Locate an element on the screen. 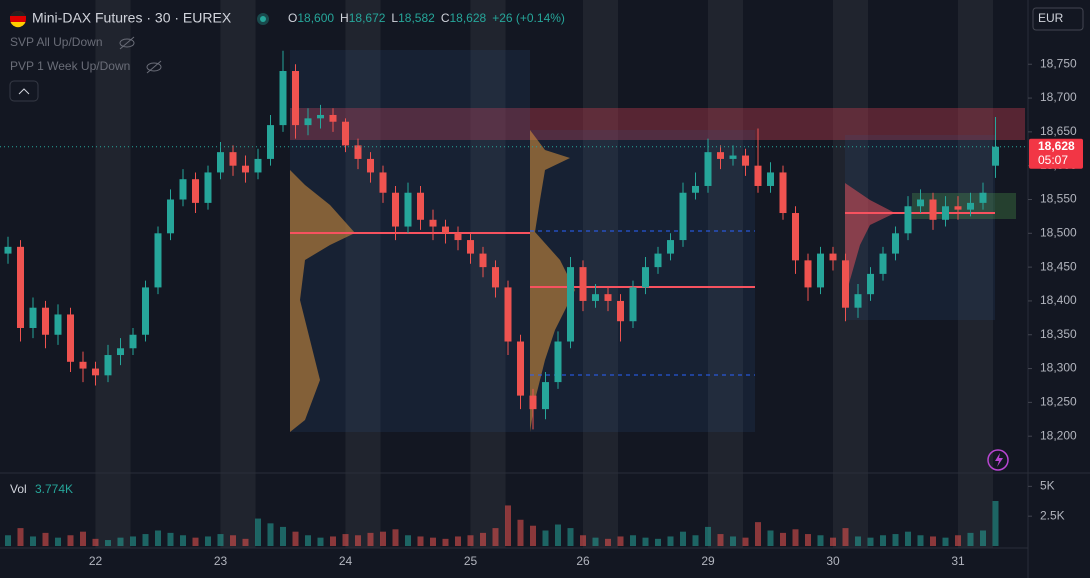  volume-name: Vol is located at coordinates (18, 489).